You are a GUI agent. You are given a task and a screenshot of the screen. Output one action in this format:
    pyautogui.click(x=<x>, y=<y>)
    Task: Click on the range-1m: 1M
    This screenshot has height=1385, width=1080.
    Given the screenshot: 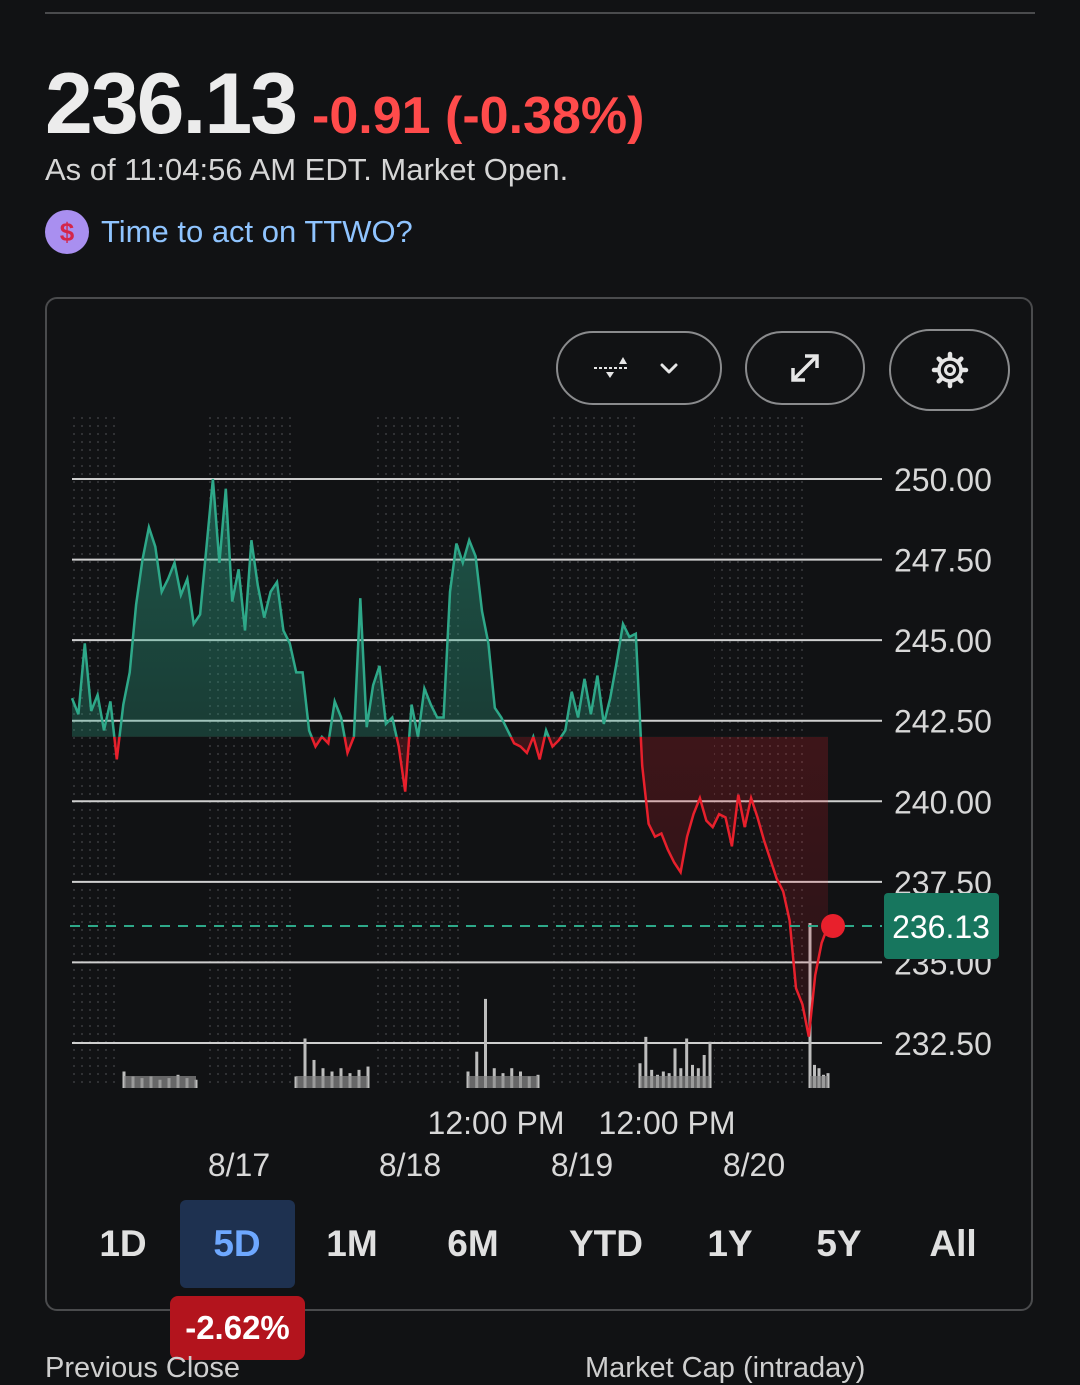 What is the action you would take?
    pyautogui.click(x=352, y=1243)
    